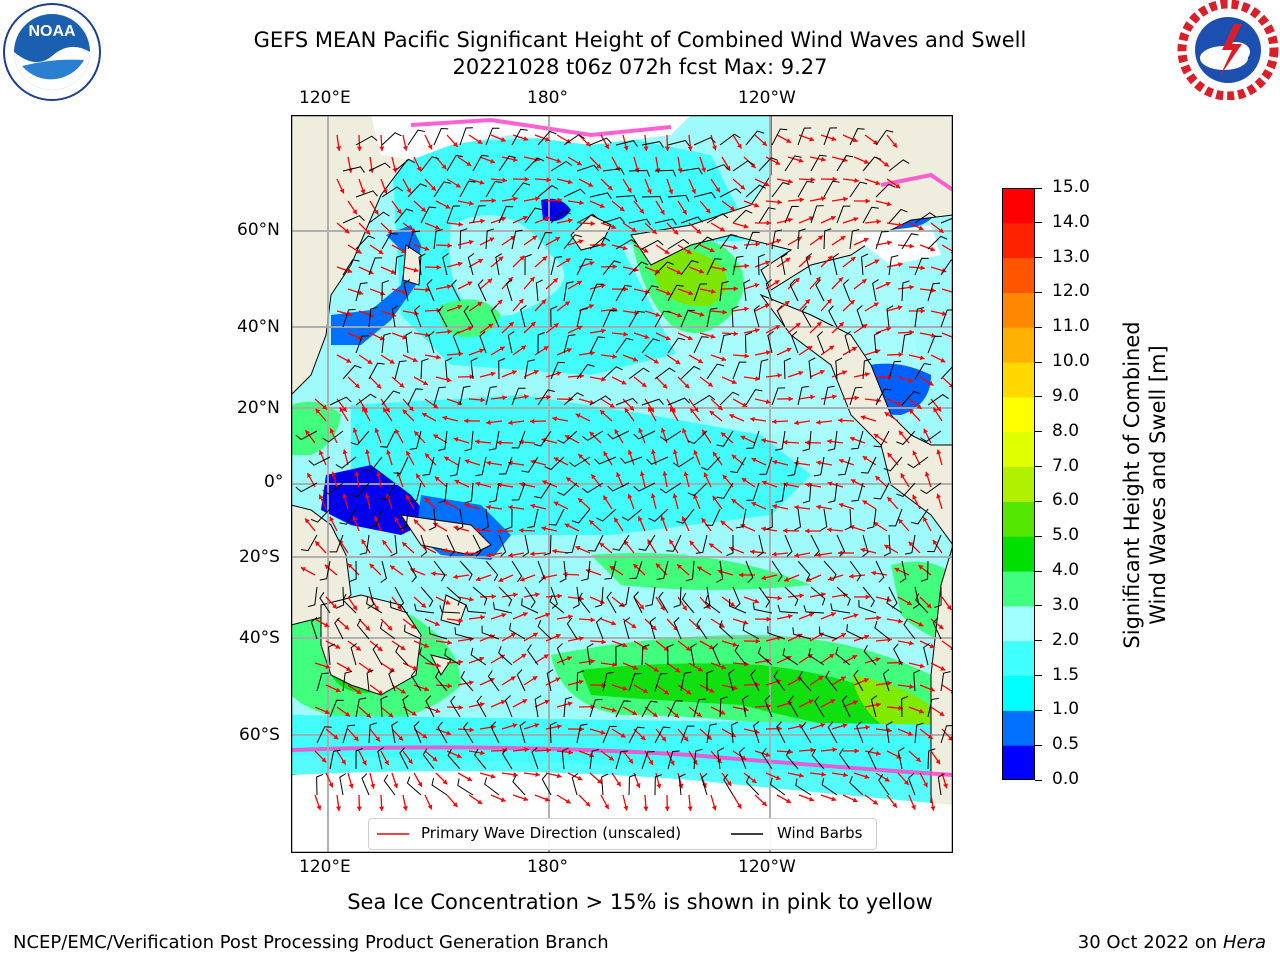  What do you see at coordinates (1066, 674) in the screenshot?
I see `colorbar-tick-label: 1.5` at bounding box center [1066, 674].